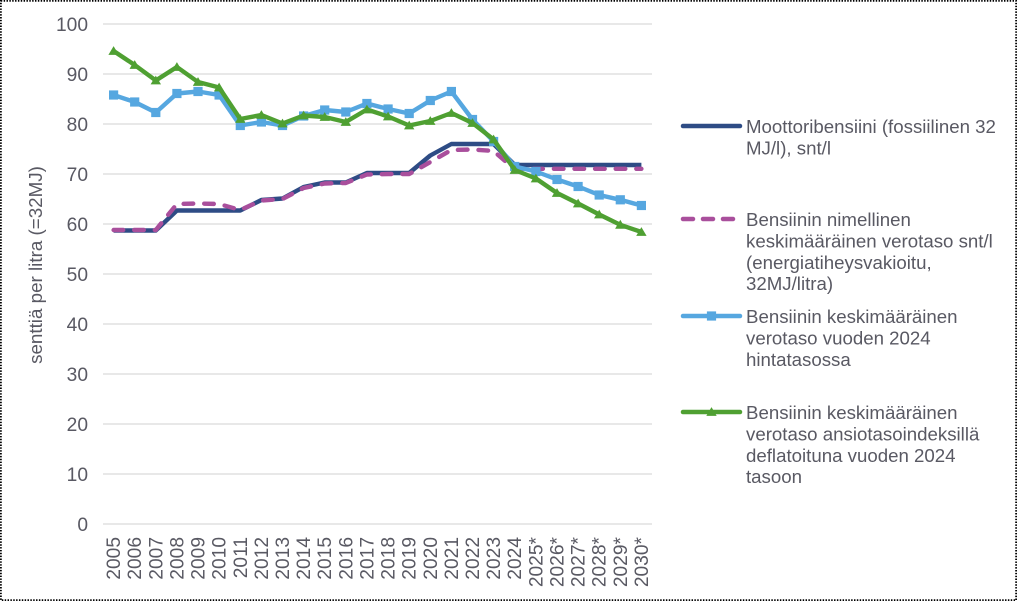 This screenshot has width=1017, height=601. What do you see at coordinates (839, 262) in the screenshot?
I see `svg-text: (energiatiheysvakioitu,` at bounding box center [839, 262].